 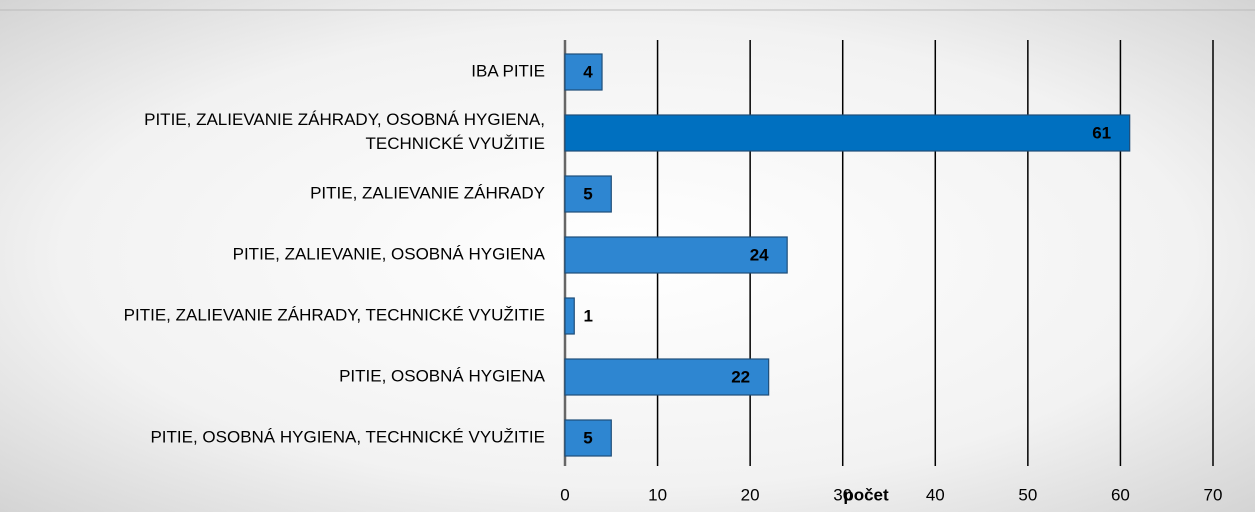 What do you see at coordinates (759, 254) in the screenshot?
I see `data-label: 24` at bounding box center [759, 254].